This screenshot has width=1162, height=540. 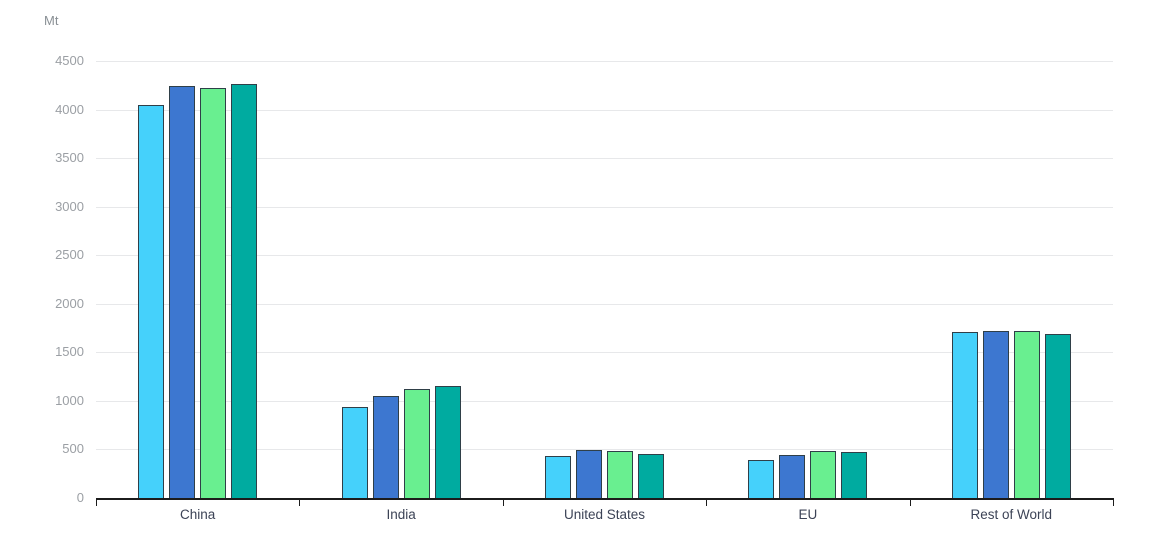 I want to click on y-axis-tick-label: 1000, so click(x=69, y=400).